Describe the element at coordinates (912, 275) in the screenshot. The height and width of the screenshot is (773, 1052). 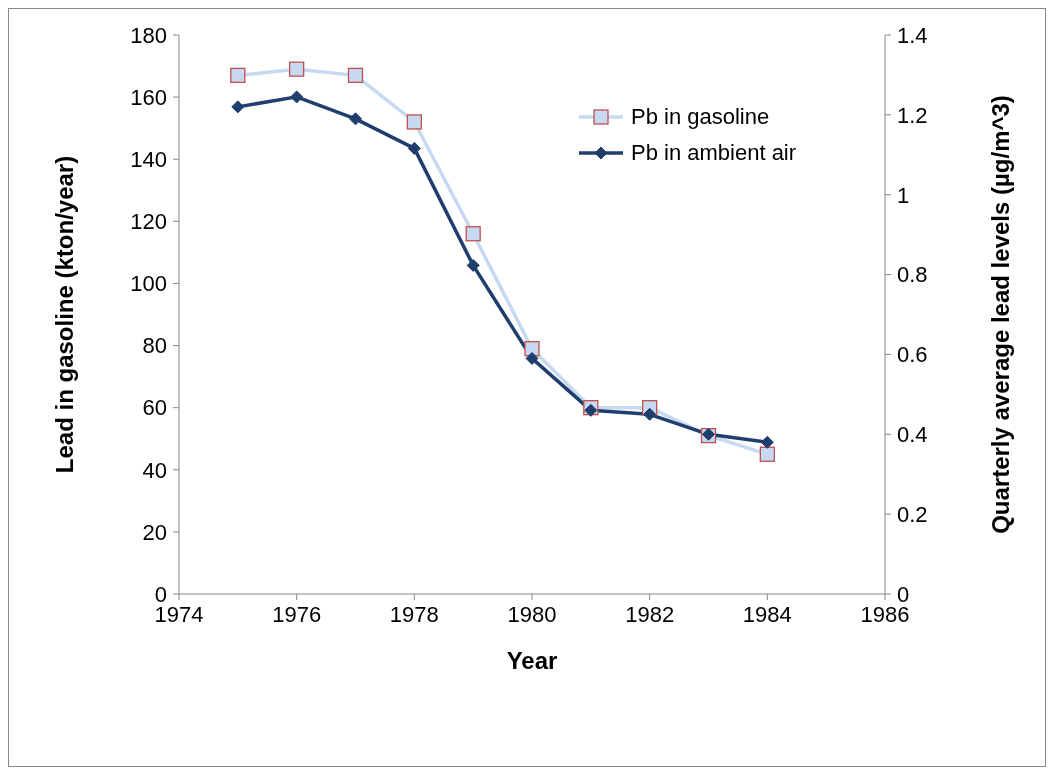
I see `y2-tick-label: 0.8` at that location.